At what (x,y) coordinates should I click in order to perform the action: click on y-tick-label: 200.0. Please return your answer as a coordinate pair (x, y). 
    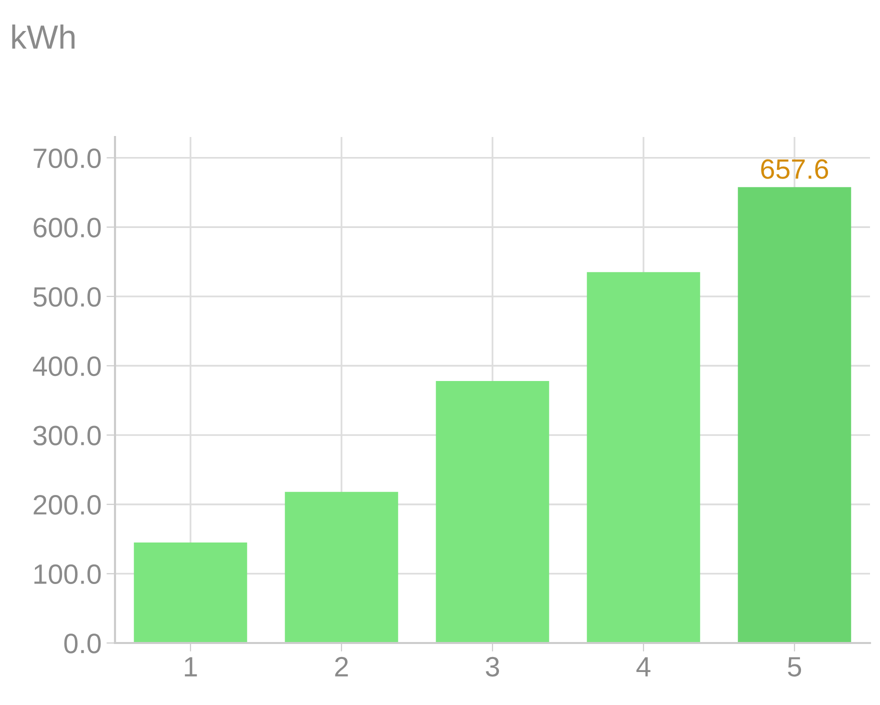
    Looking at the image, I should click on (67, 505).